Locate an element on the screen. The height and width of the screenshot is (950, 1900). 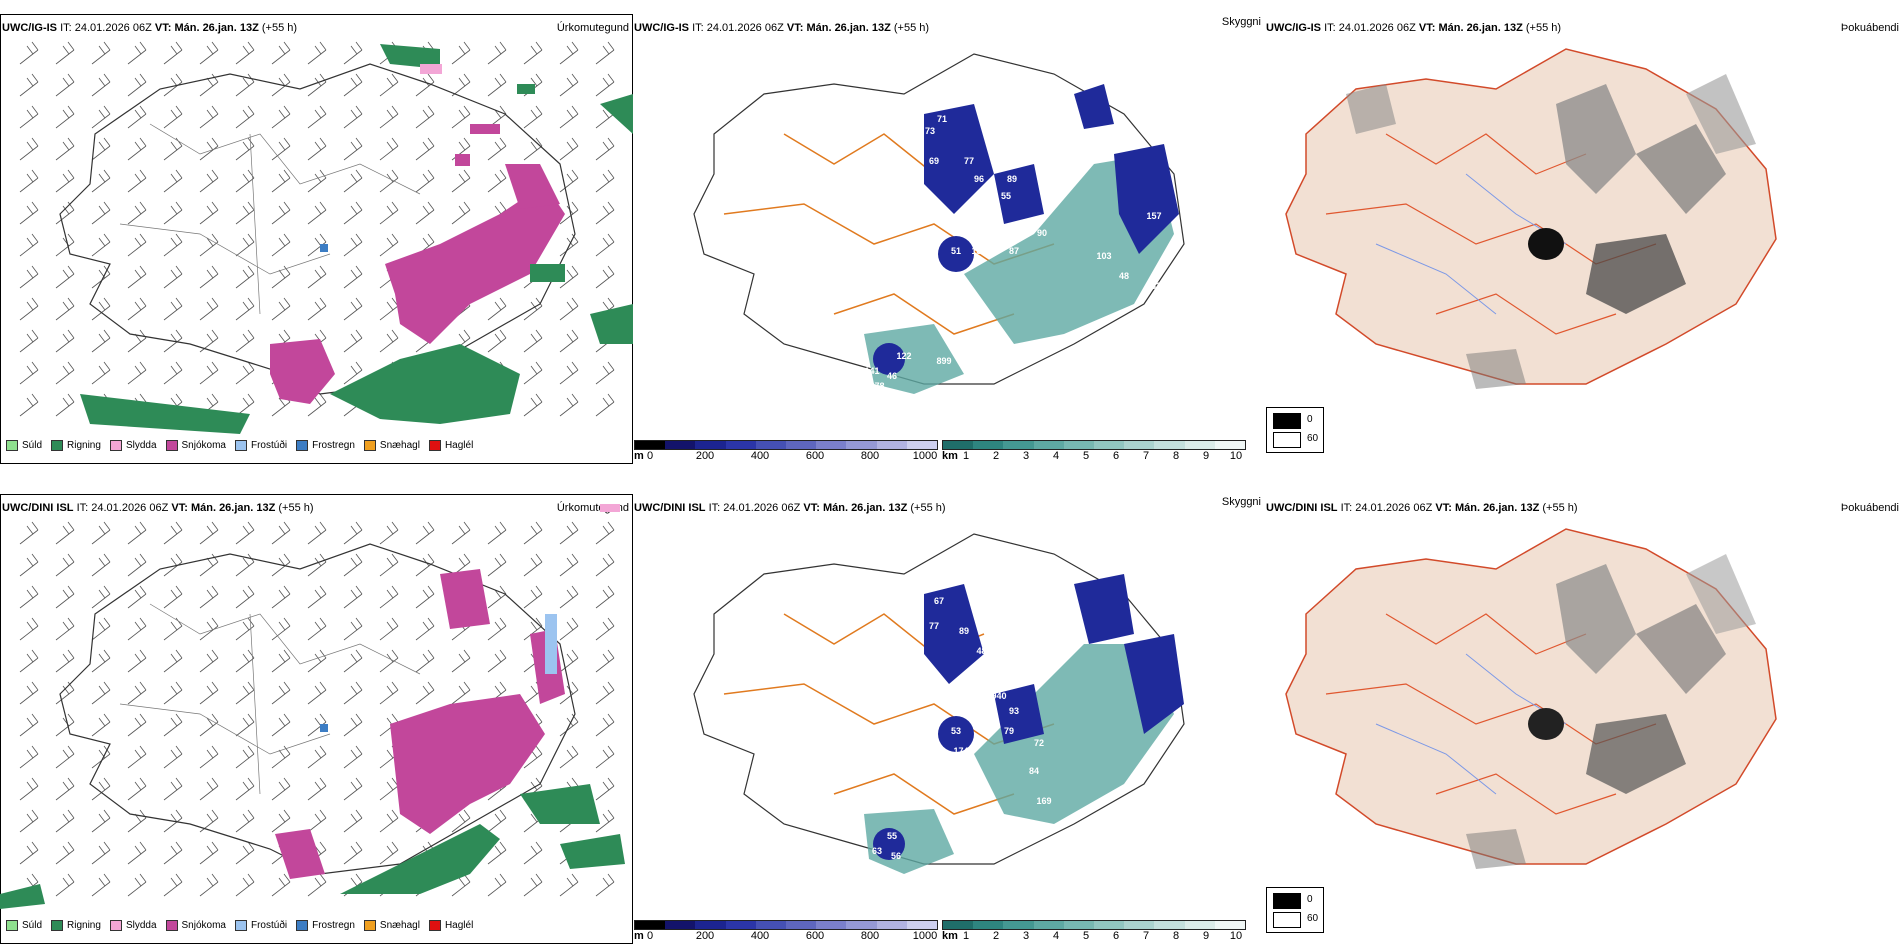
tick-label: 5 is located at coordinates (1086, 936).